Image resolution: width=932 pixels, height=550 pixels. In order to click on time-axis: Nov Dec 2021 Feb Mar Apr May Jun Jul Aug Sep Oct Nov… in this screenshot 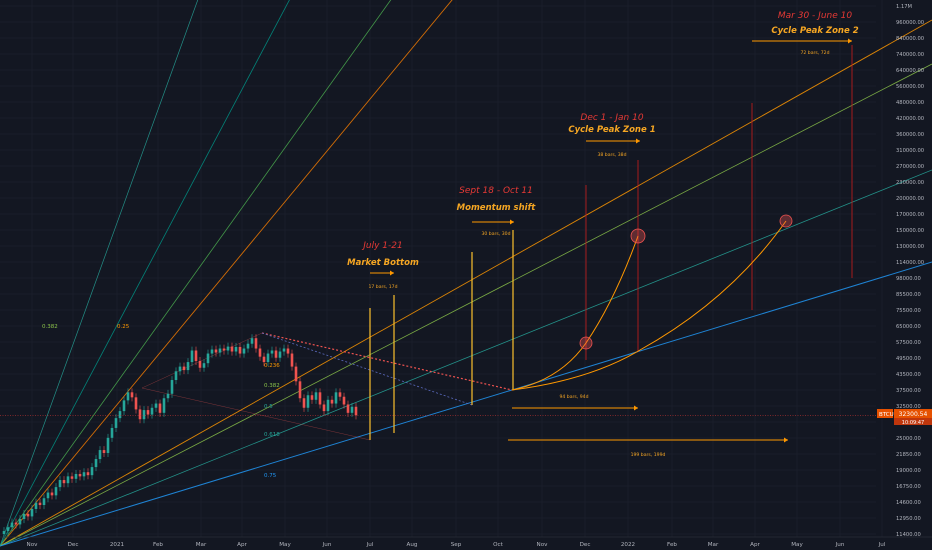, I will do `click(466, 542)`.